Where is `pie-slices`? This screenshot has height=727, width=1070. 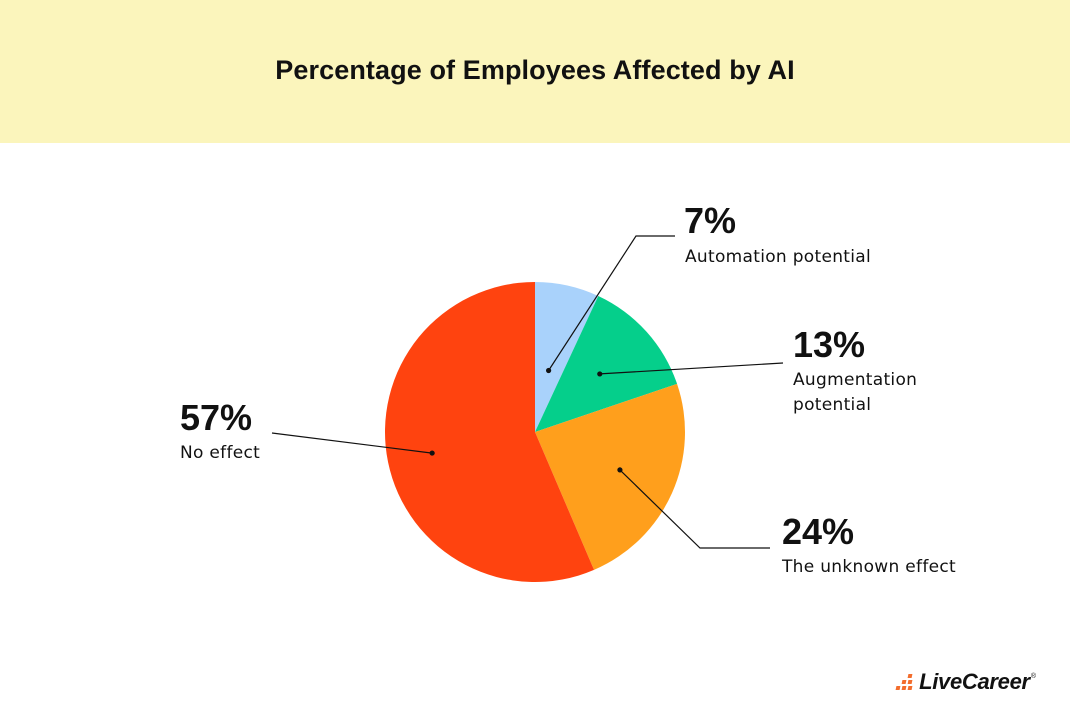
pie-slices is located at coordinates (534, 431).